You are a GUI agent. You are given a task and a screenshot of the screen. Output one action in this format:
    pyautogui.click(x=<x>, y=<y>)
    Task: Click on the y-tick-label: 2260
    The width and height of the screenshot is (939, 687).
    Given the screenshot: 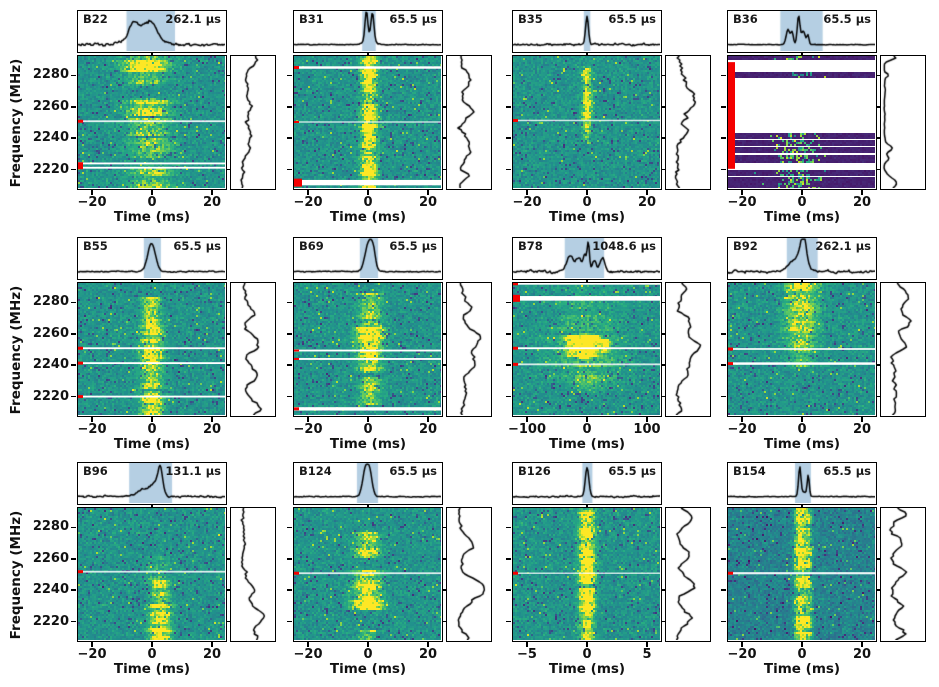 What is the action you would take?
    pyautogui.click(x=50, y=333)
    